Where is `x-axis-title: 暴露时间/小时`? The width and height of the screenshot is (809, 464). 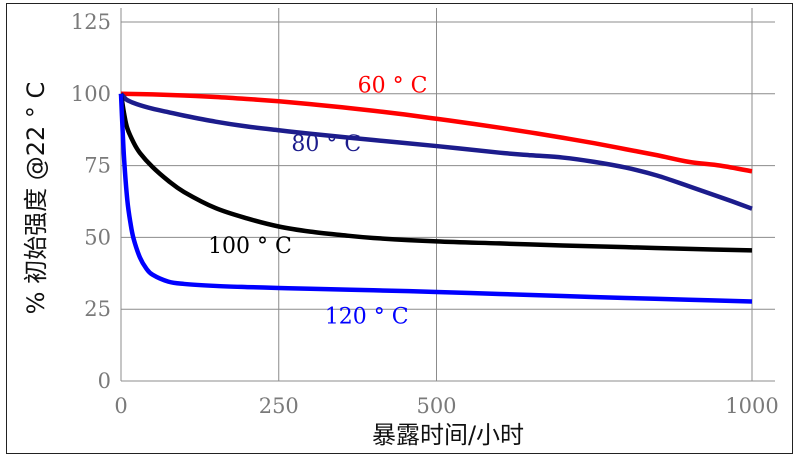
x-axis-title: 暴露时间/小时 is located at coordinates (448, 435).